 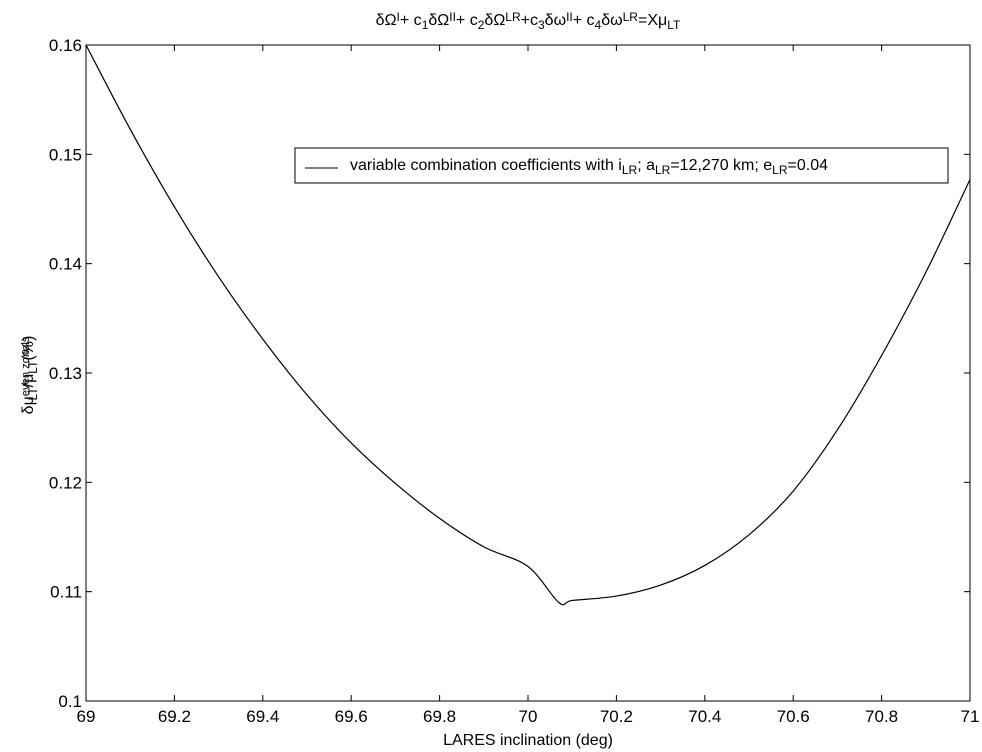 What do you see at coordinates (262, 716) in the screenshot?
I see `x-tick-label: 69.4` at bounding box center [262, 716].